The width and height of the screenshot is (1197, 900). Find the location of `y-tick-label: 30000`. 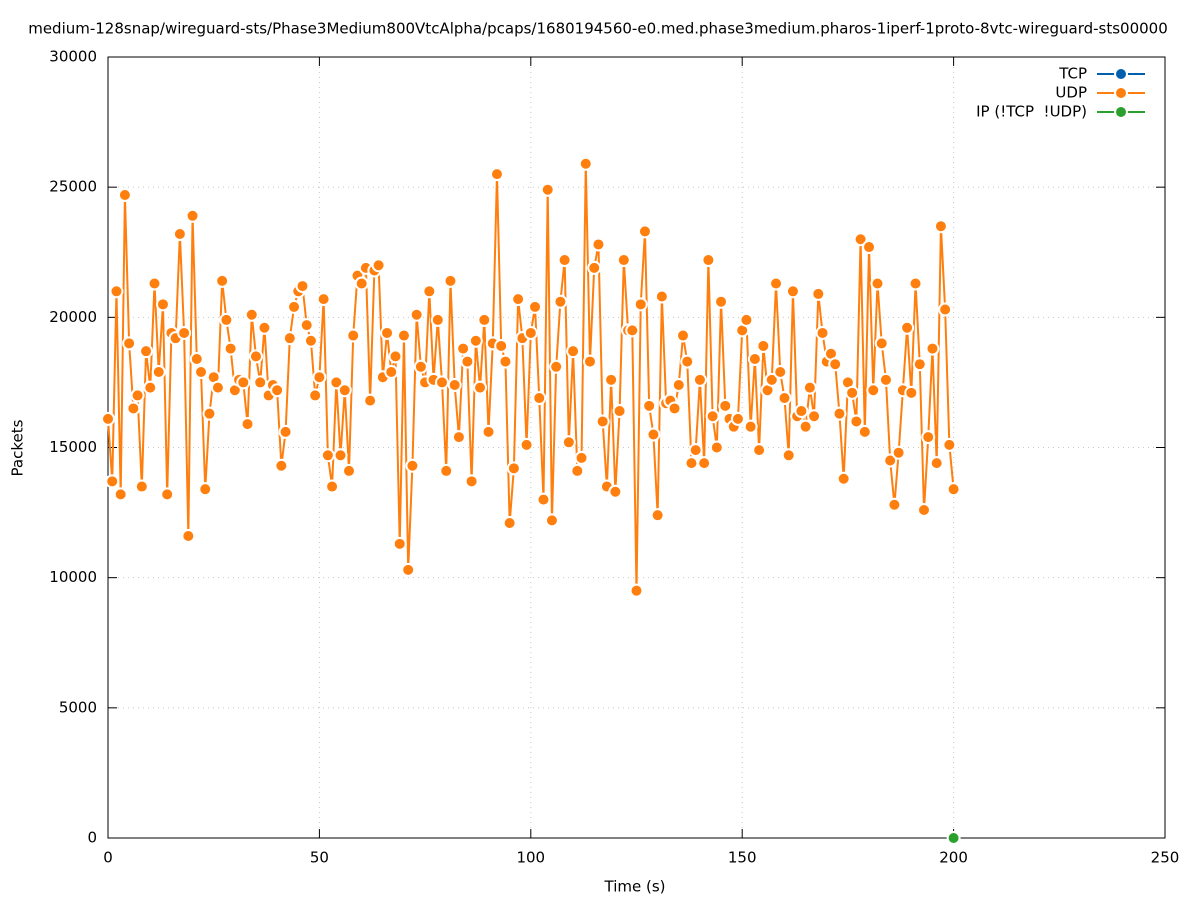

y-tick-label: 30000 is located at coordinates (73, 57).